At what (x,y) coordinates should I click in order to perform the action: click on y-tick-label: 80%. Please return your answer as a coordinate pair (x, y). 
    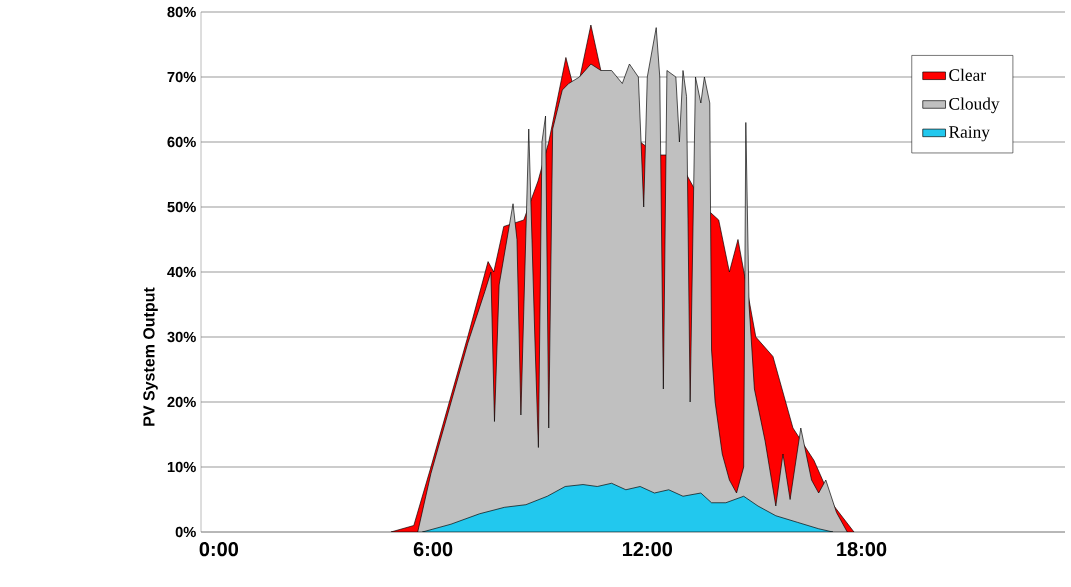
    Looking at the image, I should click on (181, 12).